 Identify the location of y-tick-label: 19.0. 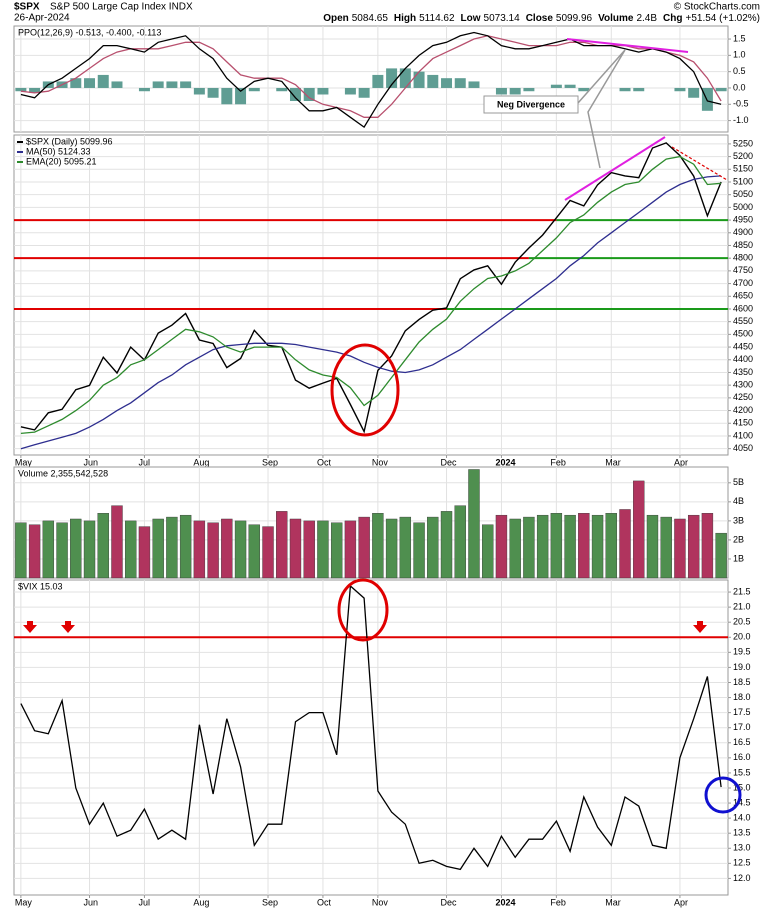
(742, 667).